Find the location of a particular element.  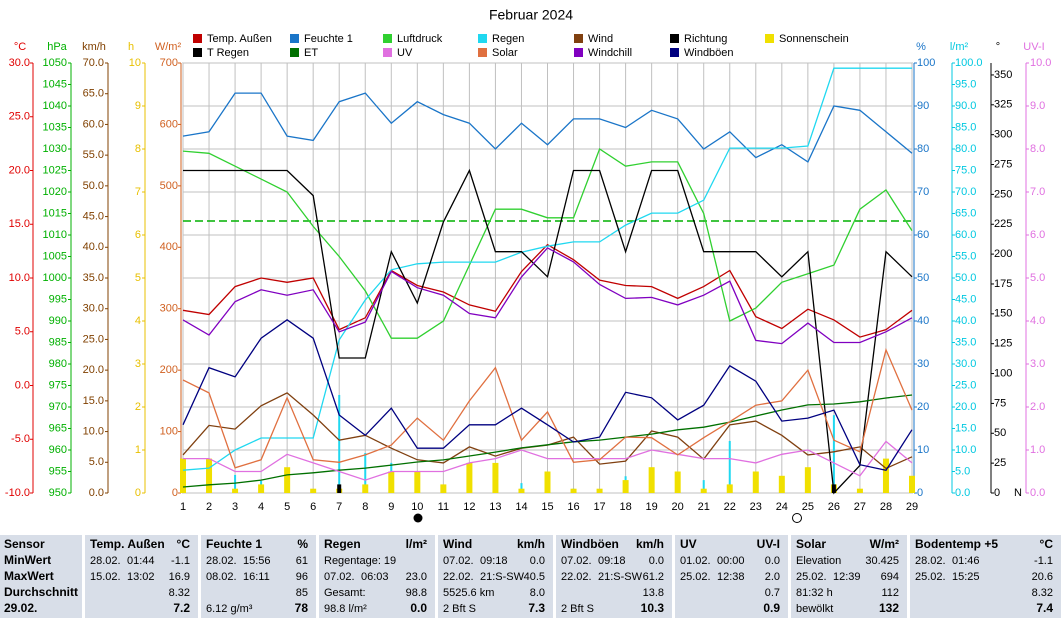

row-label: MaxWert is located at coordinates (29, 576).